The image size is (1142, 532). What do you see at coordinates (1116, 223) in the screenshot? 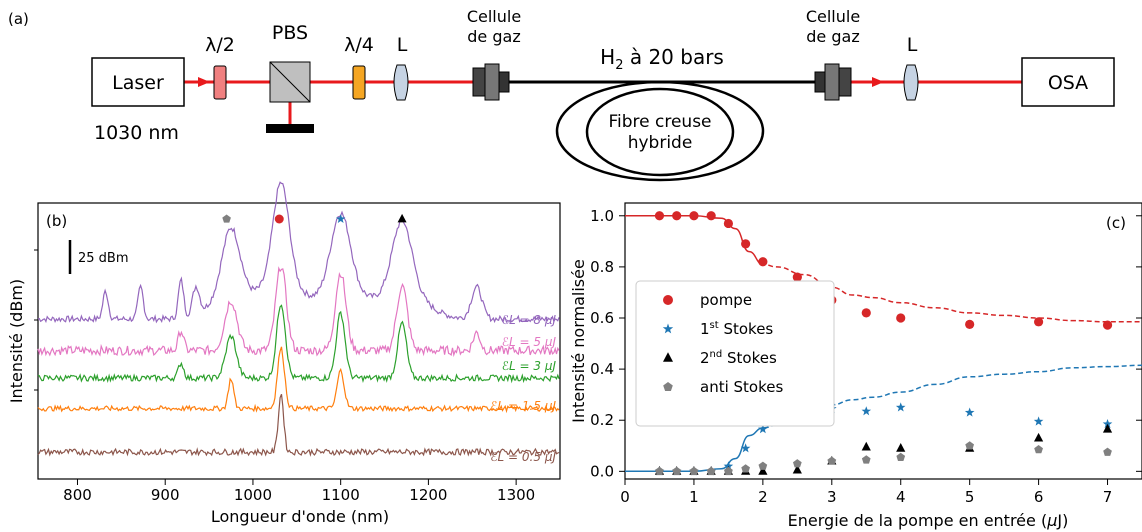
I see `panel-label-c: (c)` at bounding box center [1116, 223].